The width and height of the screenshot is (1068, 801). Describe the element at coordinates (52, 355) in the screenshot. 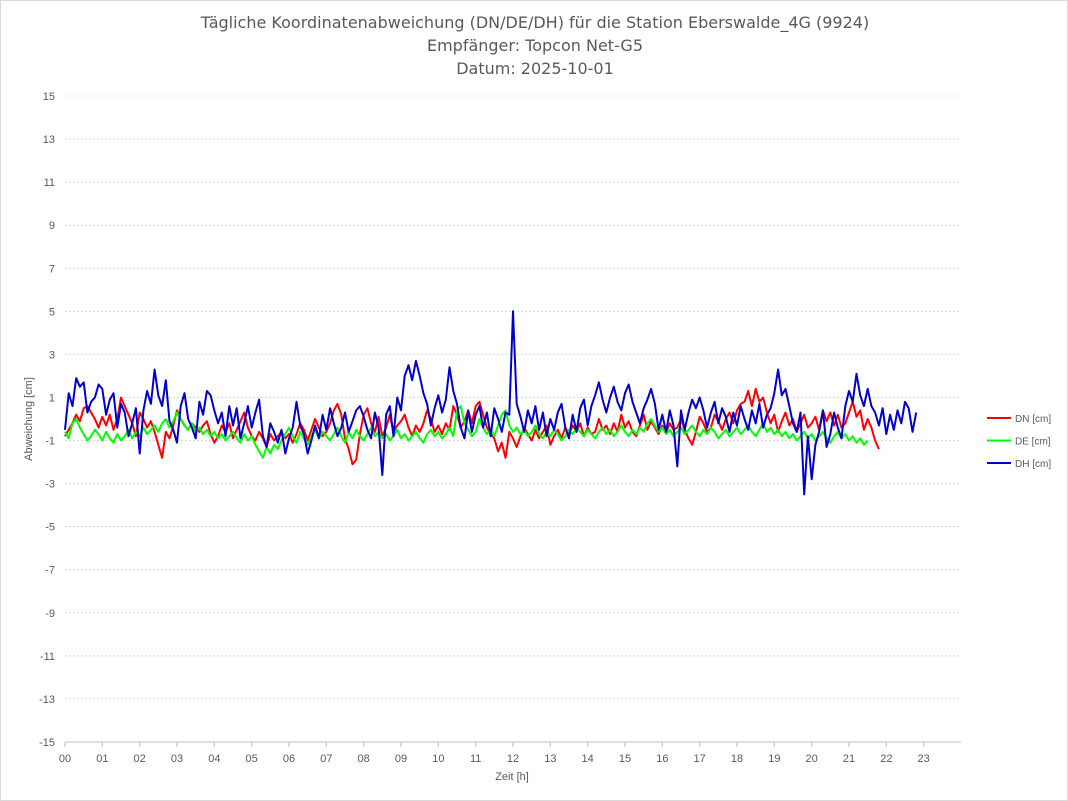

I see `y-tick-label: 3` at that location.